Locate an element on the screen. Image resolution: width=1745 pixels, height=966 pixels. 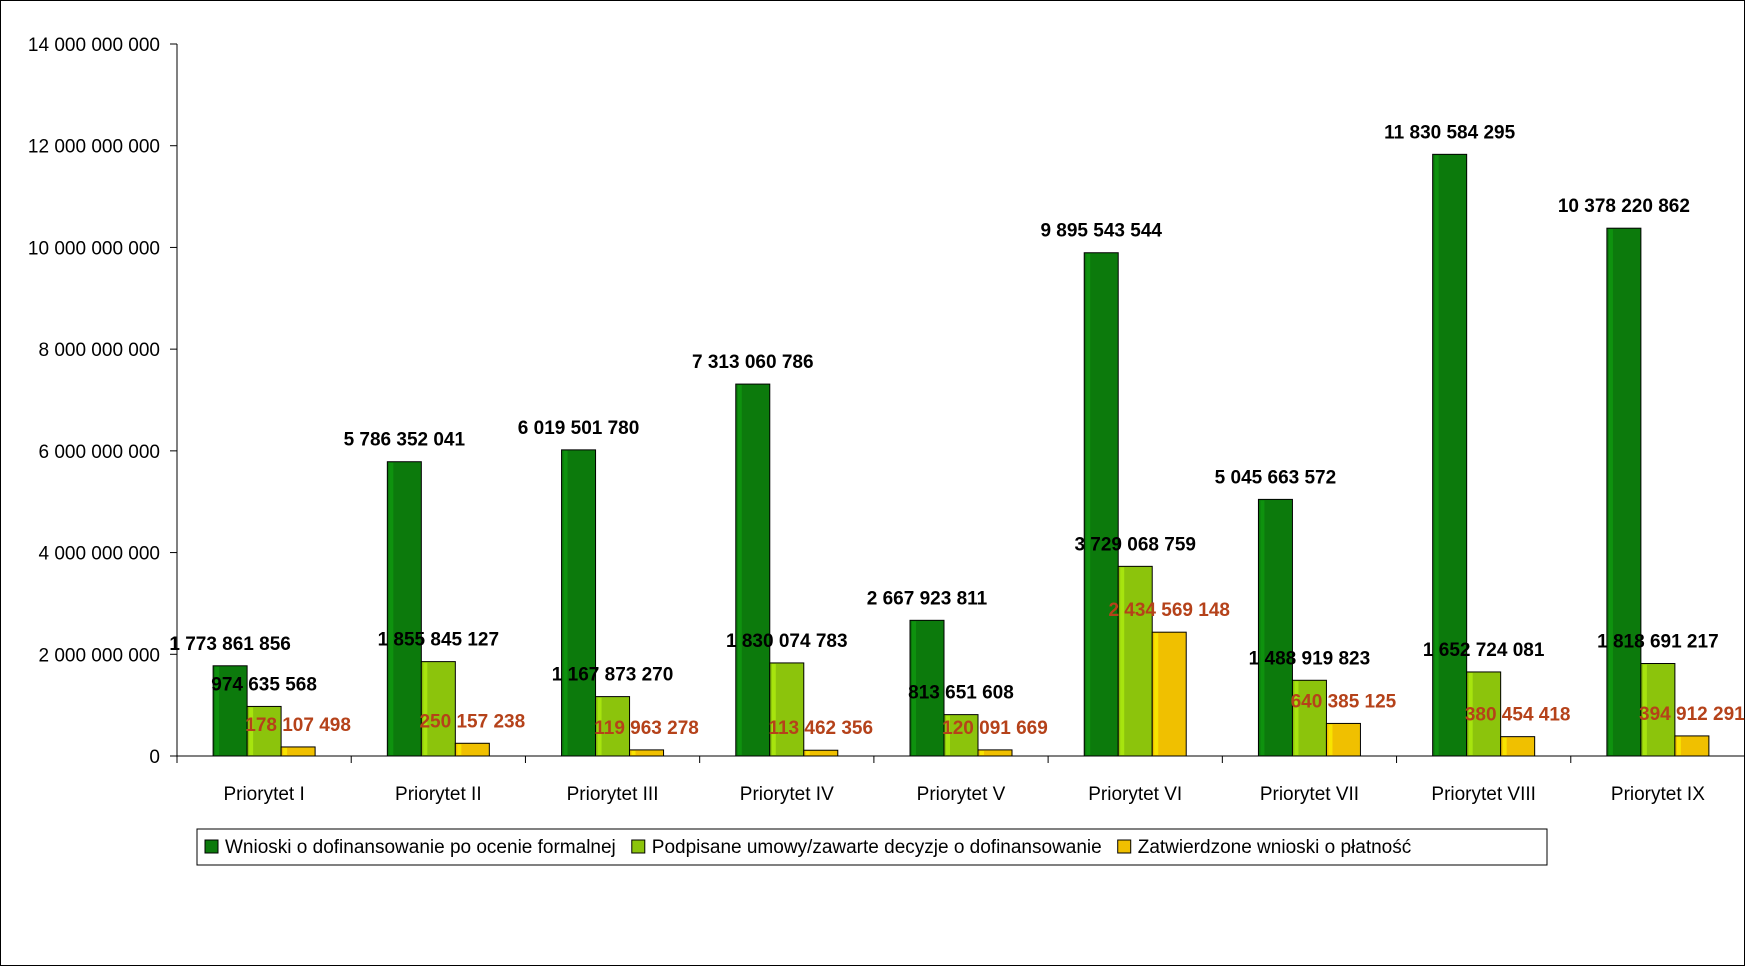
data-label: 1 167 873 270 is located at coordinates (613, 675).